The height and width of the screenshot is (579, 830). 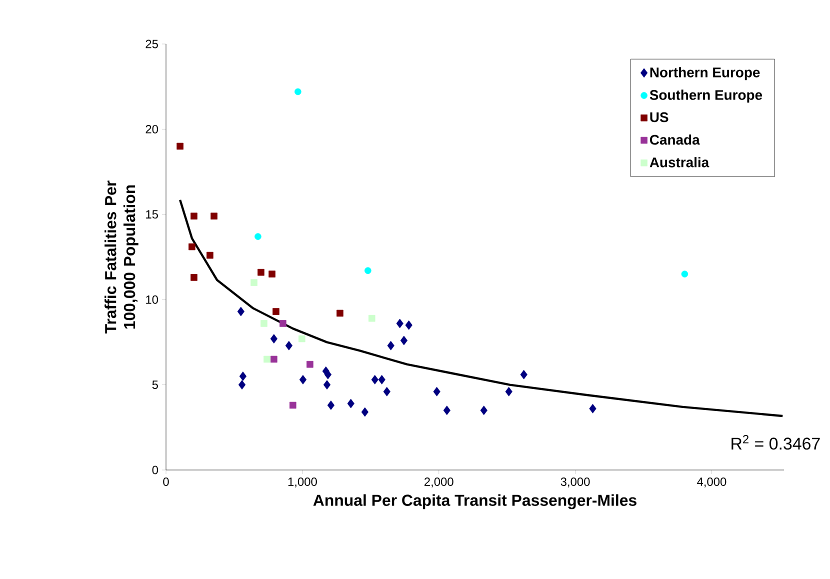 What do you see at coordinates (152, 299) in the screenshot?
I see `y-tick-label: 10` at bounding box center [152, 299].